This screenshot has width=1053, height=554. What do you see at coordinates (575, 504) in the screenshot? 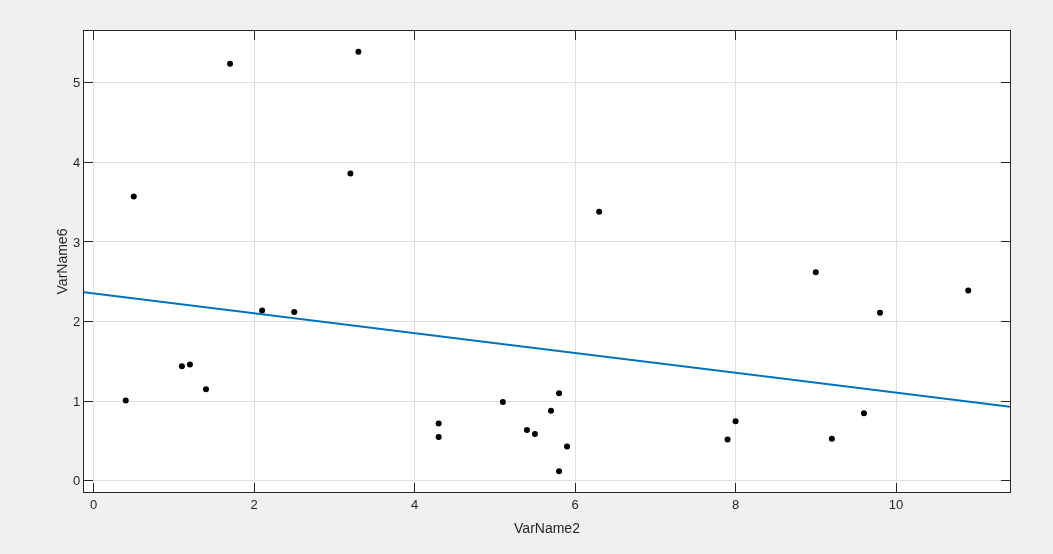
I see `x-tick-label: 6` at bounding box center [575, 504].